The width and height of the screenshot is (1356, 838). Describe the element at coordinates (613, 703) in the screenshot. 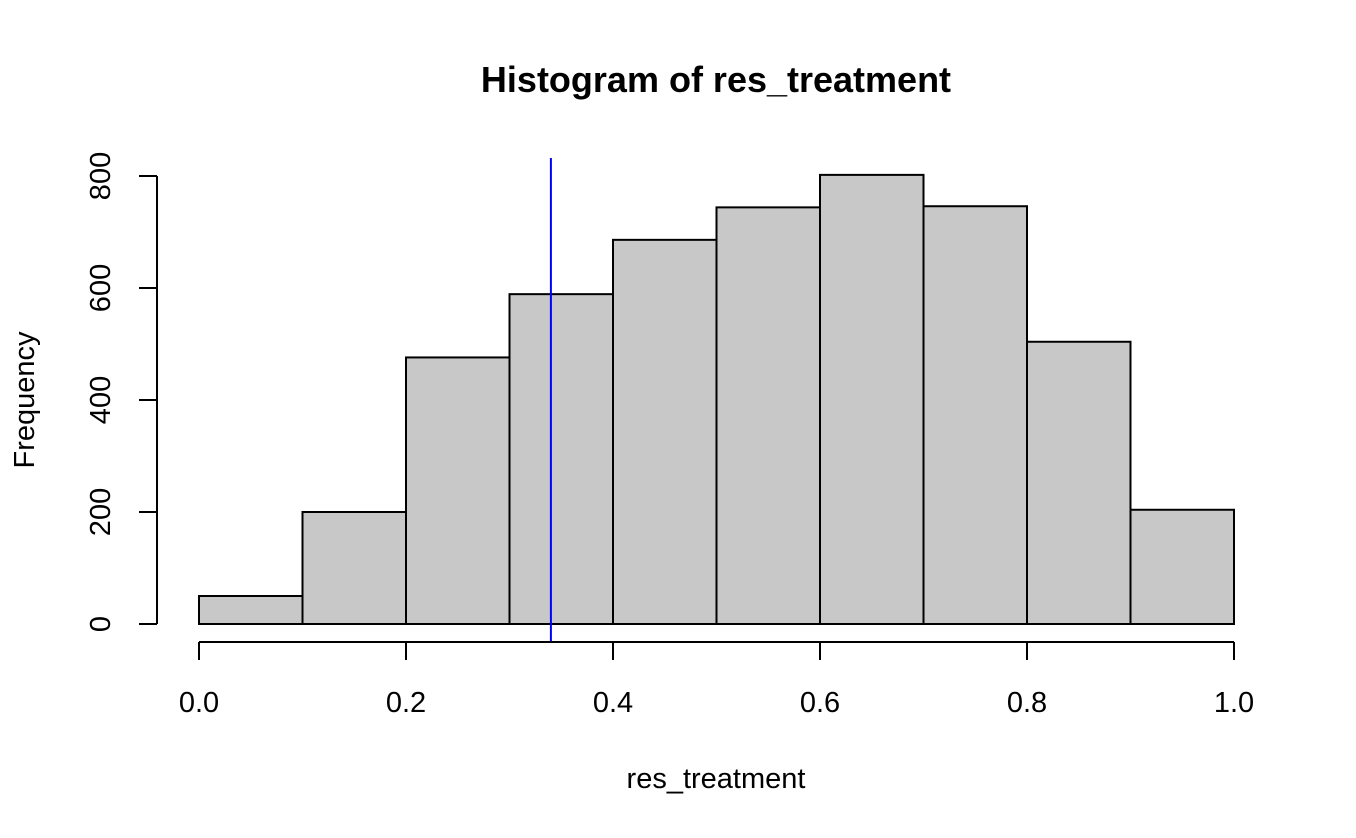

I see `x-tick-label-2: 0.4` at that location.